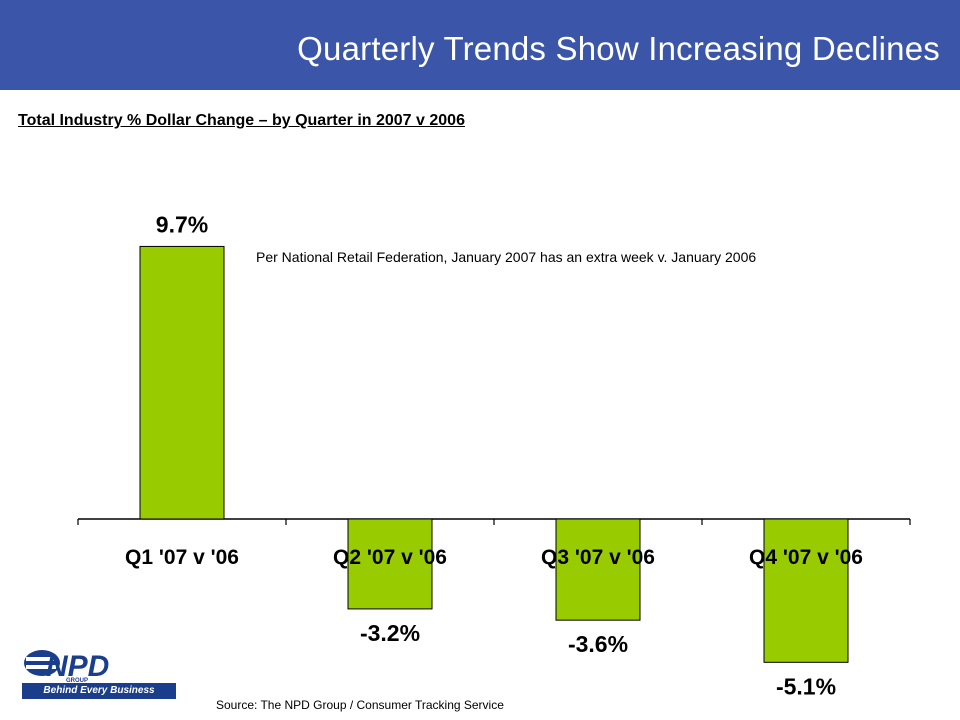  Describe the element at coordinates (77, 681) in the screenshot. I see `logo-group-text: GROUP` at that location.